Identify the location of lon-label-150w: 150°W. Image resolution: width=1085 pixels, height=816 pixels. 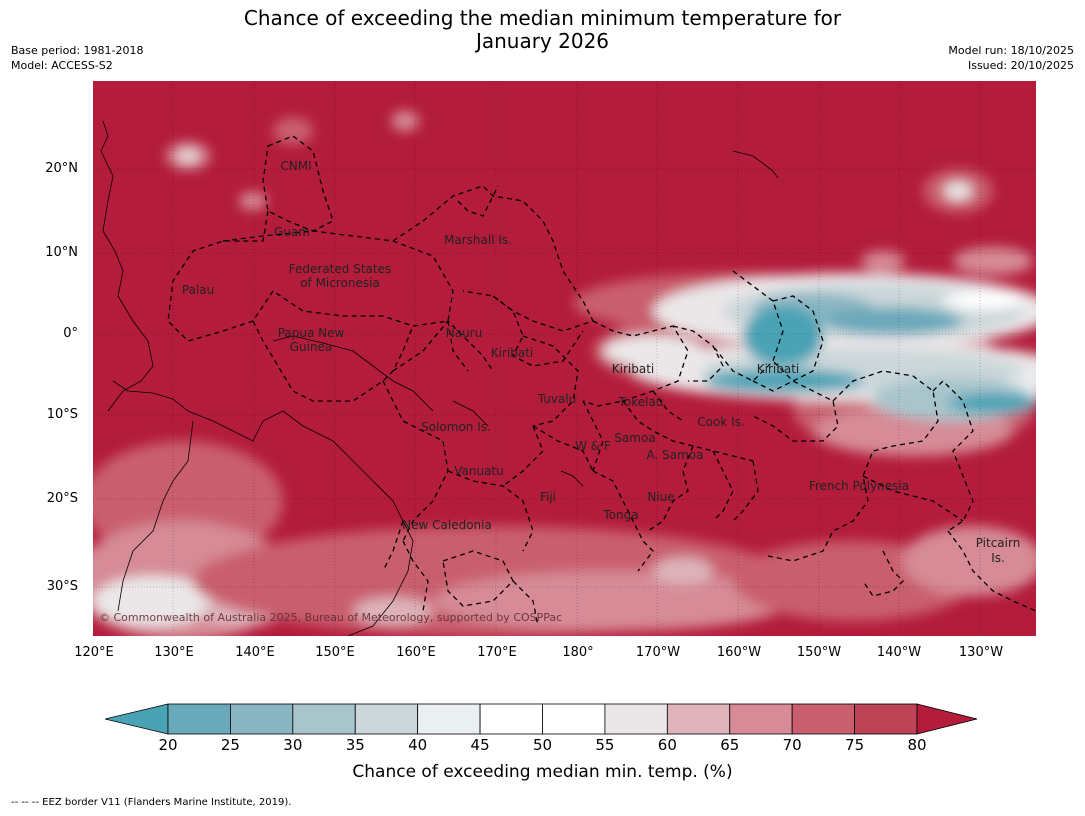
(819, 652).